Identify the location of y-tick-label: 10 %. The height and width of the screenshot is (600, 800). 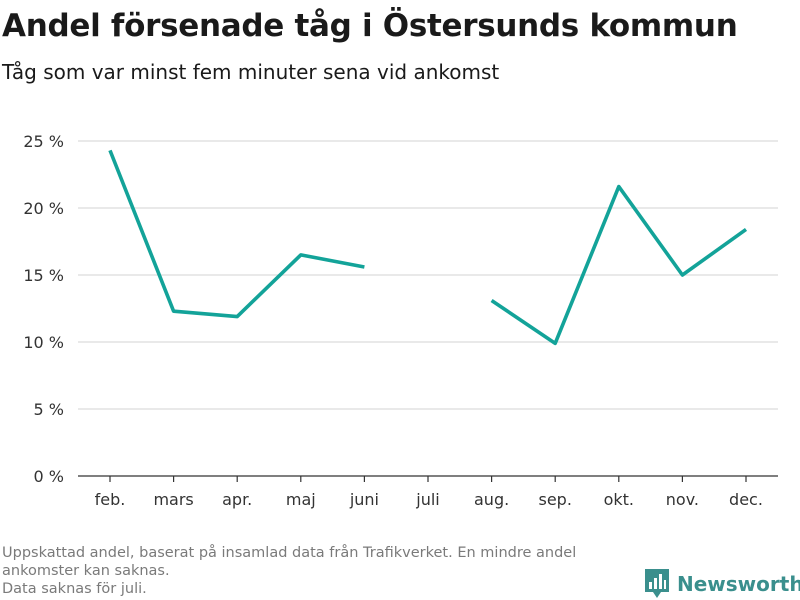
(43, 342).